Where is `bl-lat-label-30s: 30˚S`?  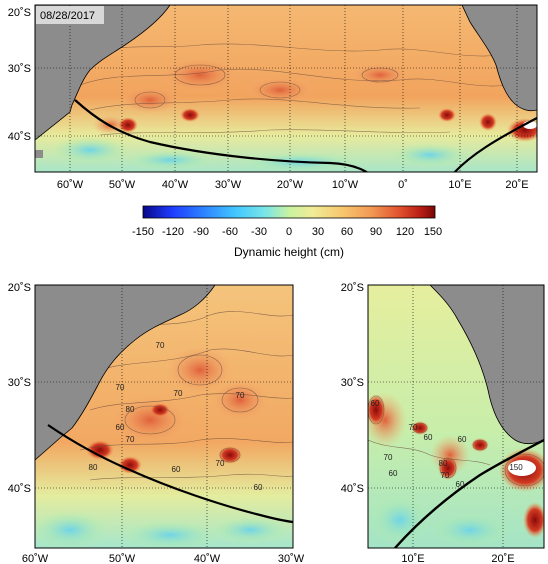 bl-lat-label-30s: 30˚S is located at coordinates (19, 383).